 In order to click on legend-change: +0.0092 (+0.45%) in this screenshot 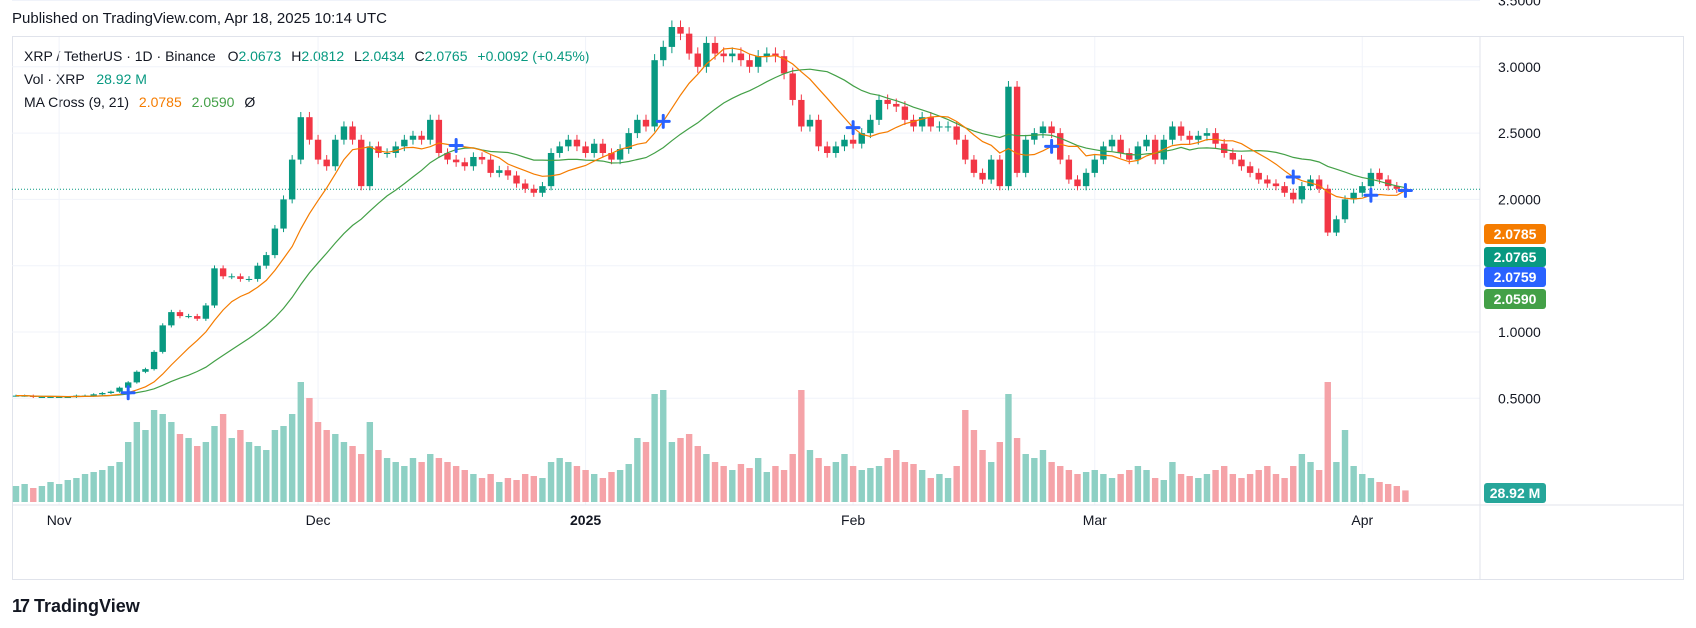, I will do `click(533, 56)`.